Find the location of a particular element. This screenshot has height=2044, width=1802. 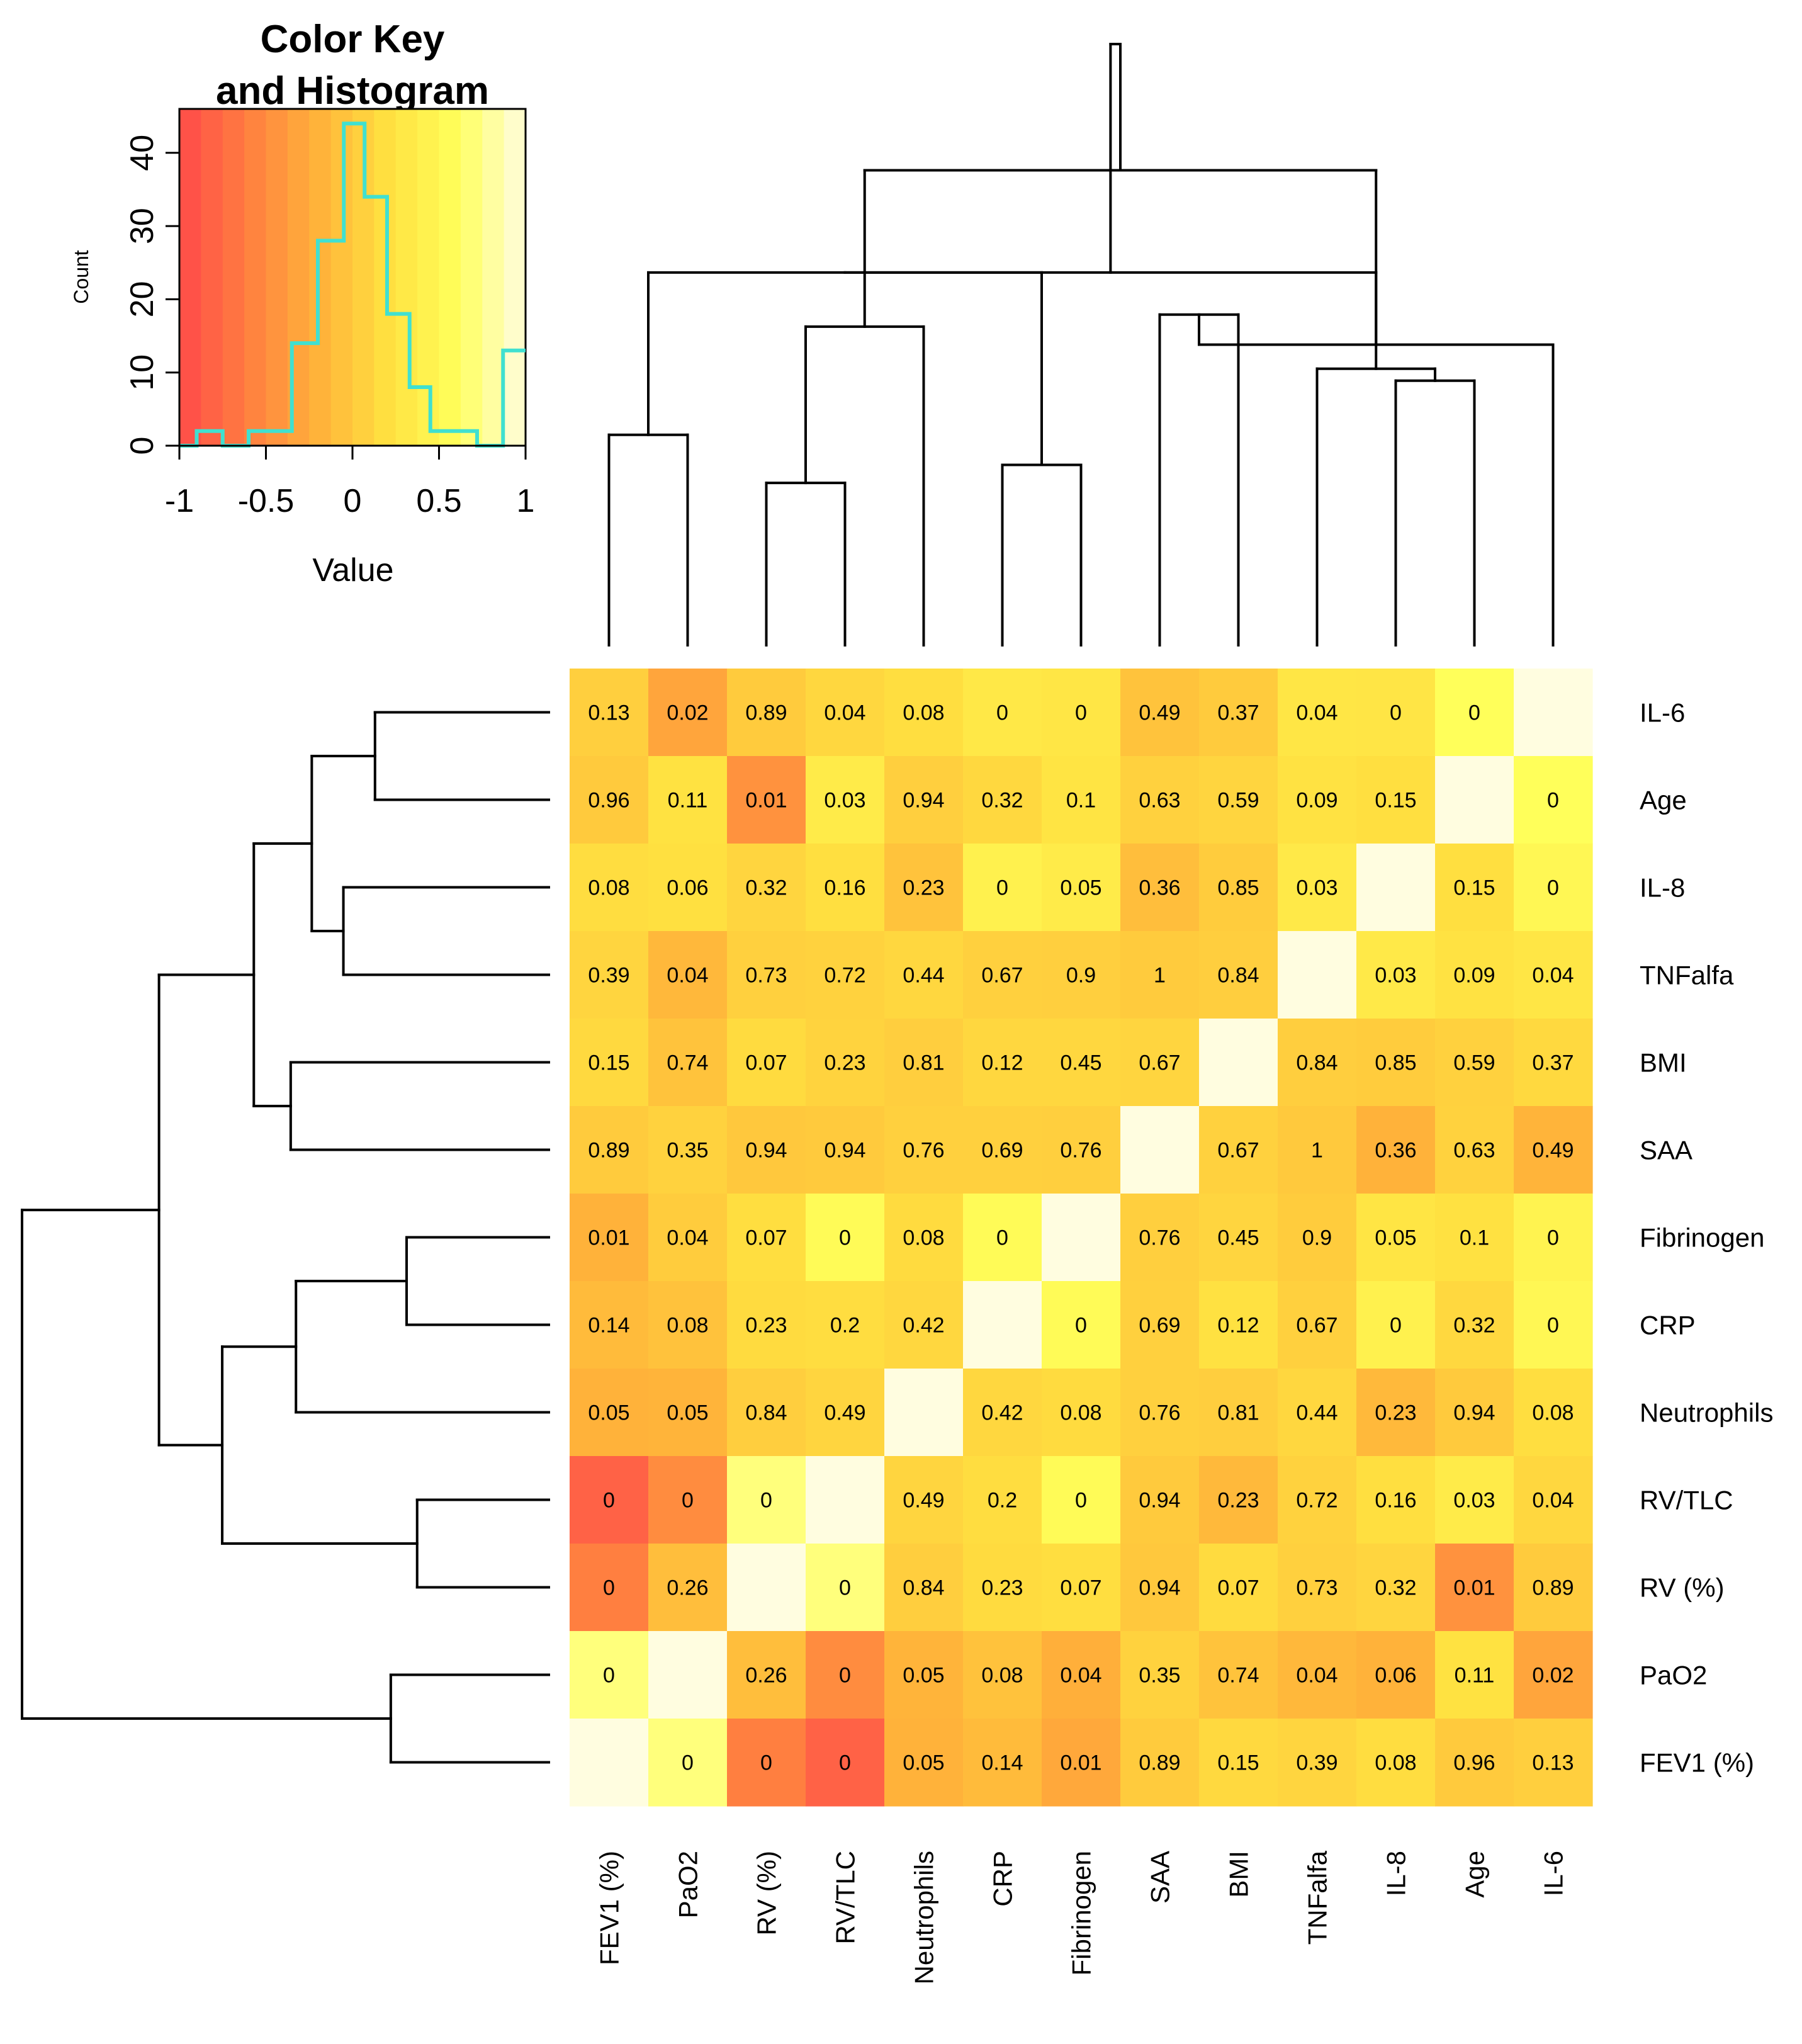

cell-label: 0.26 is located at coordinates (687, 1588).